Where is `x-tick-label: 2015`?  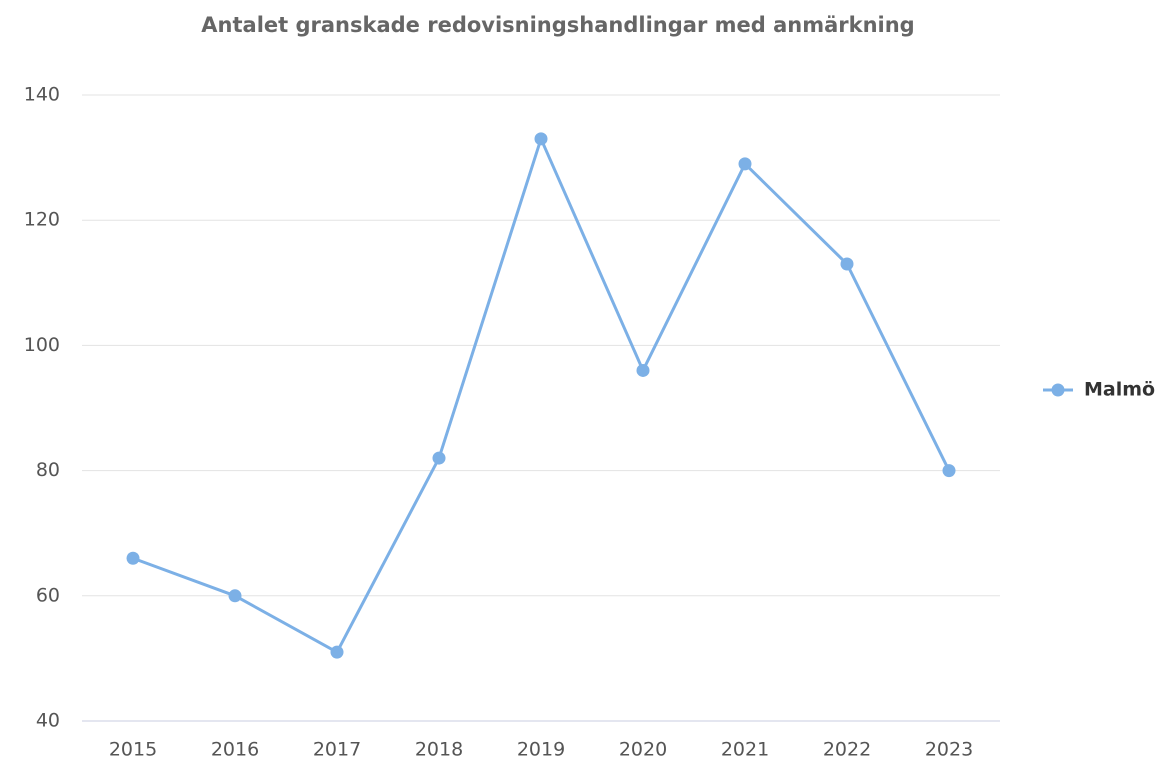 x-tick-label: 2015 is located at coordinates (133, 750).